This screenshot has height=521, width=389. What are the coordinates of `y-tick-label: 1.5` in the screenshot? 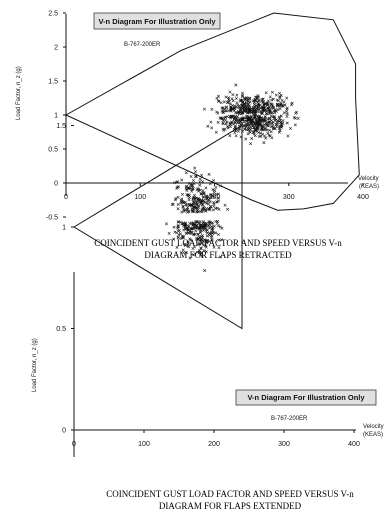 It's located at (53, 82).